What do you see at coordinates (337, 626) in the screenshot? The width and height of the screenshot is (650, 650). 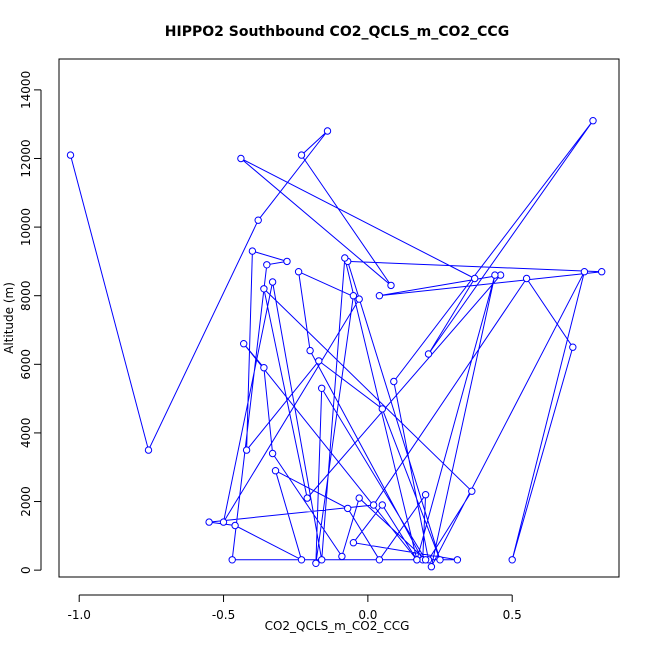 I see `x-axis-label: CO2_QCLS_m_CO2_CCG` at bounding box center [337, 626].